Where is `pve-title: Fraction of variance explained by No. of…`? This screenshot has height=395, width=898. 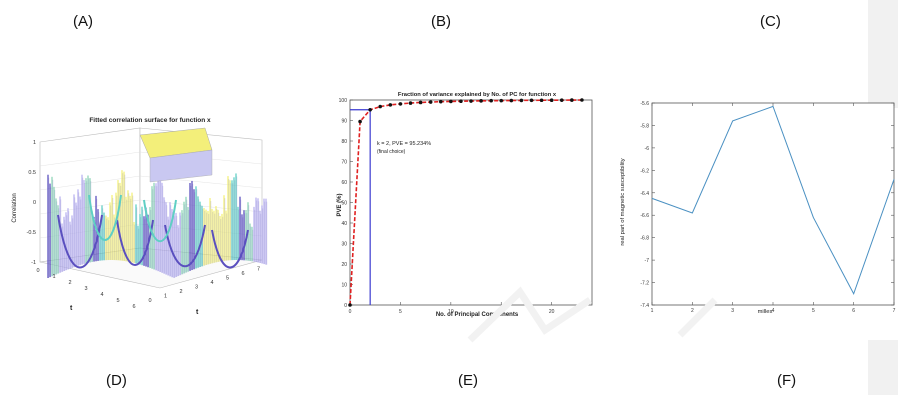 pve-title: Fraction of variance explained by No. of… is located at coordinates (477, 95).